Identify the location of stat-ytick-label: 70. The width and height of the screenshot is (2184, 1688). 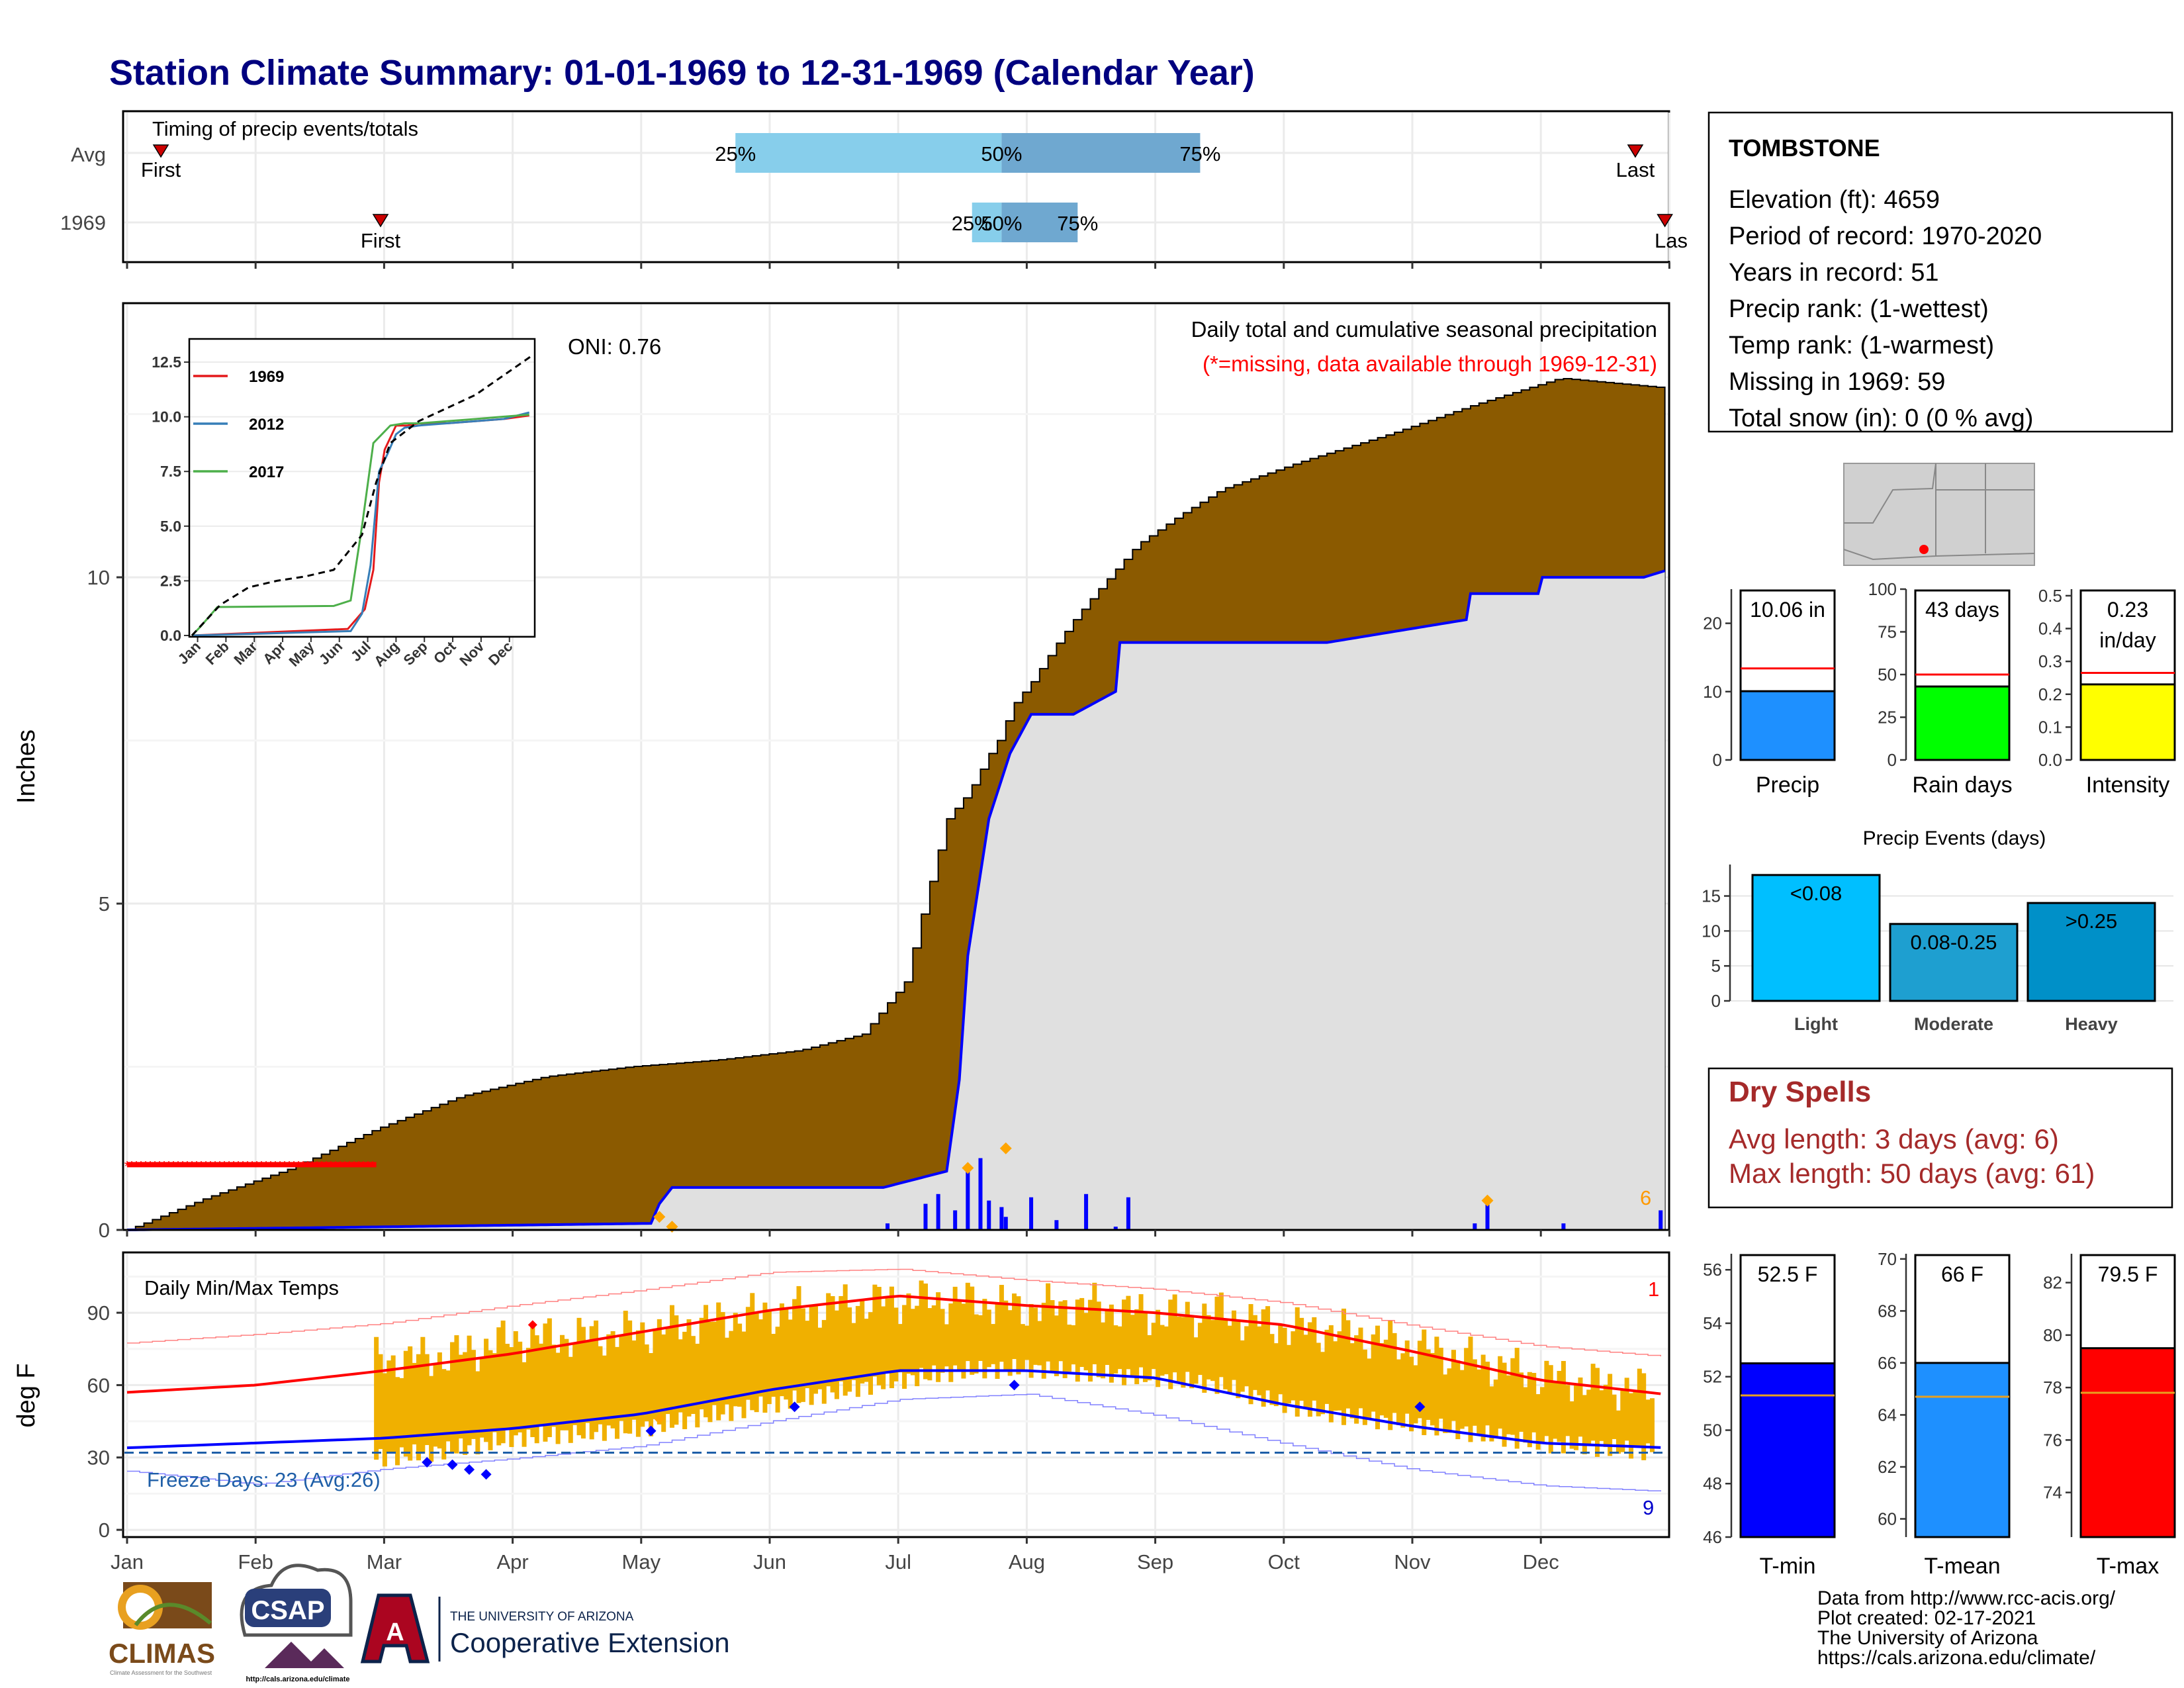
(1888, 1259).